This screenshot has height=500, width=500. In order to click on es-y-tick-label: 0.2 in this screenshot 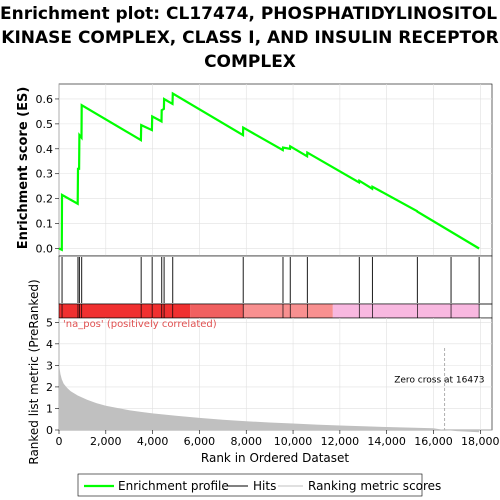, I will do `click(45, 199)`.